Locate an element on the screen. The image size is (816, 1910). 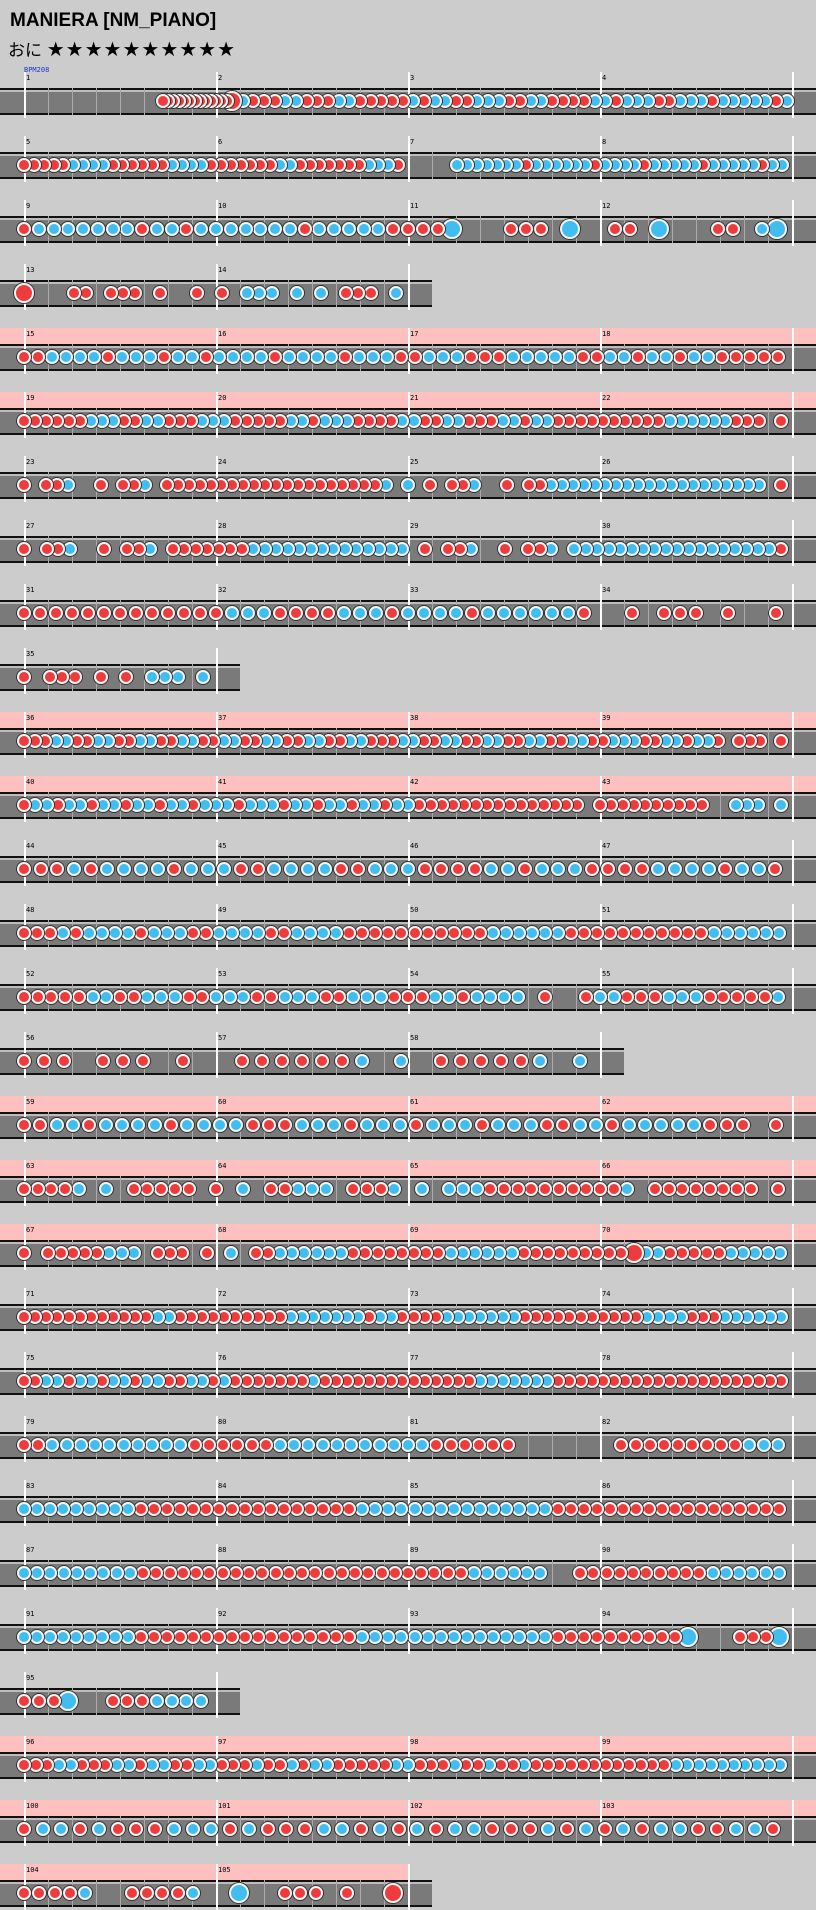
measure-number: 44 is located at coordinates (30, 846).